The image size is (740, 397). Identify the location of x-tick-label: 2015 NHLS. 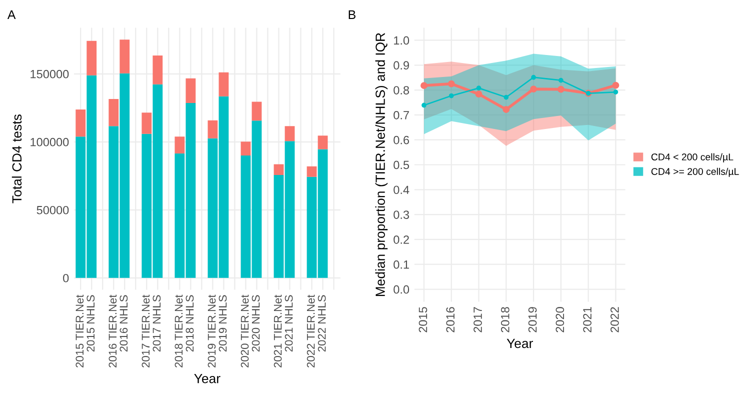
(90, 323).